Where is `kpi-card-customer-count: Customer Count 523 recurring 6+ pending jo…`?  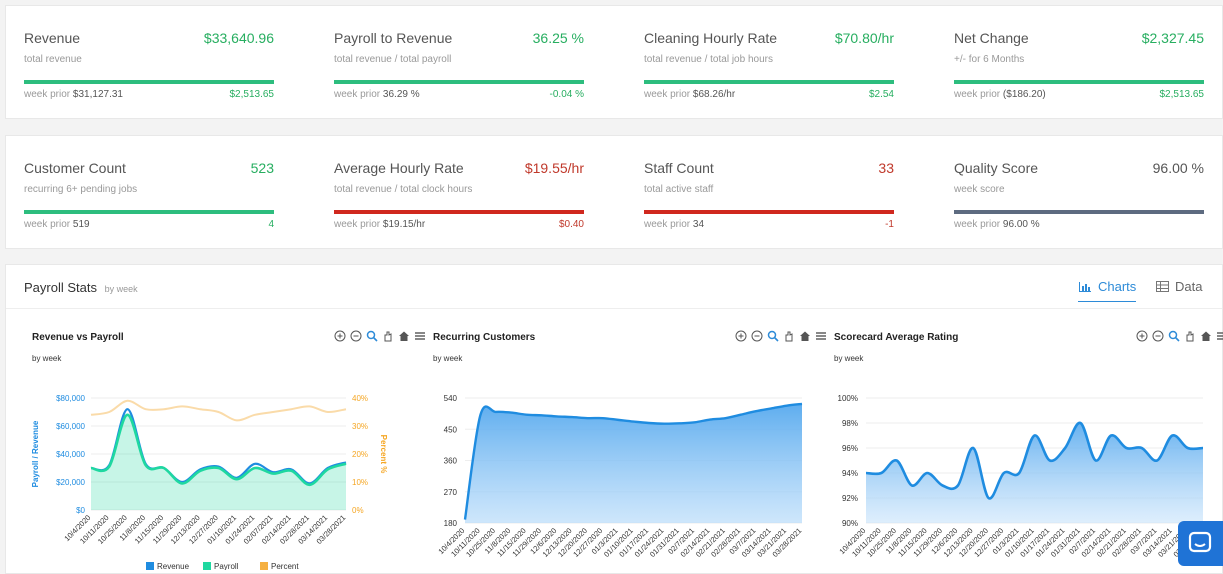 kpi-card-customer-count: Customer Count 523 recurring 6+ pending jo… is located at coordinates (149, 193).